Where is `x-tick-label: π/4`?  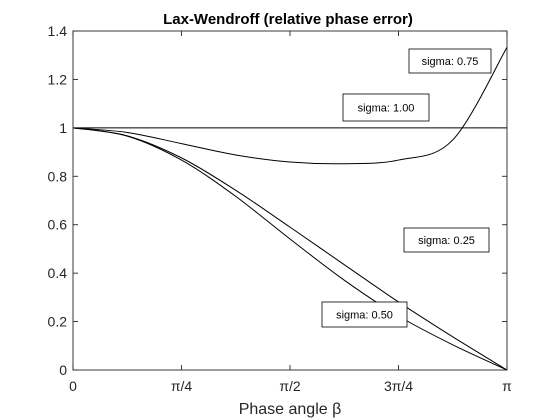 x-tick-label: π/4 is located at coordinates (182, 386).